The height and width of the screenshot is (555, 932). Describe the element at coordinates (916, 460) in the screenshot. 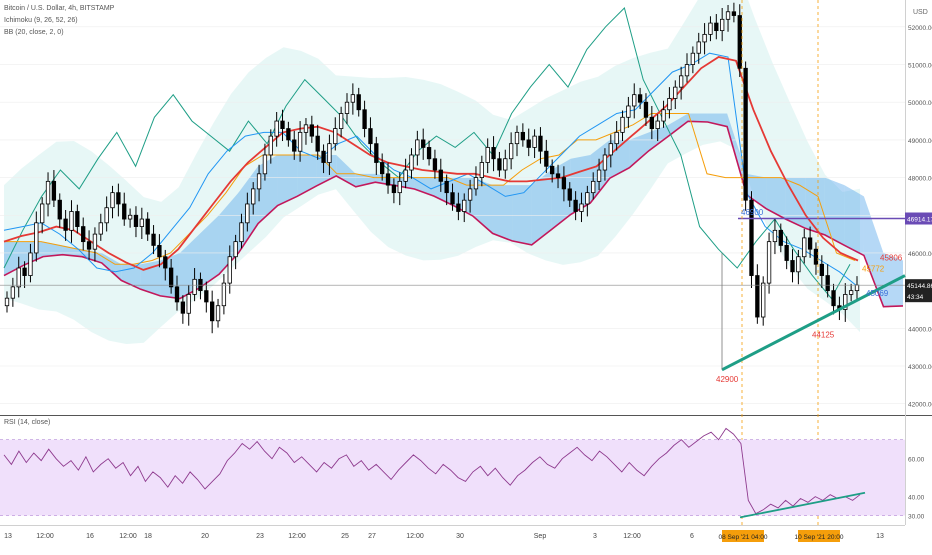

I see `rsi-y-tick-label: 60.00` at that location.